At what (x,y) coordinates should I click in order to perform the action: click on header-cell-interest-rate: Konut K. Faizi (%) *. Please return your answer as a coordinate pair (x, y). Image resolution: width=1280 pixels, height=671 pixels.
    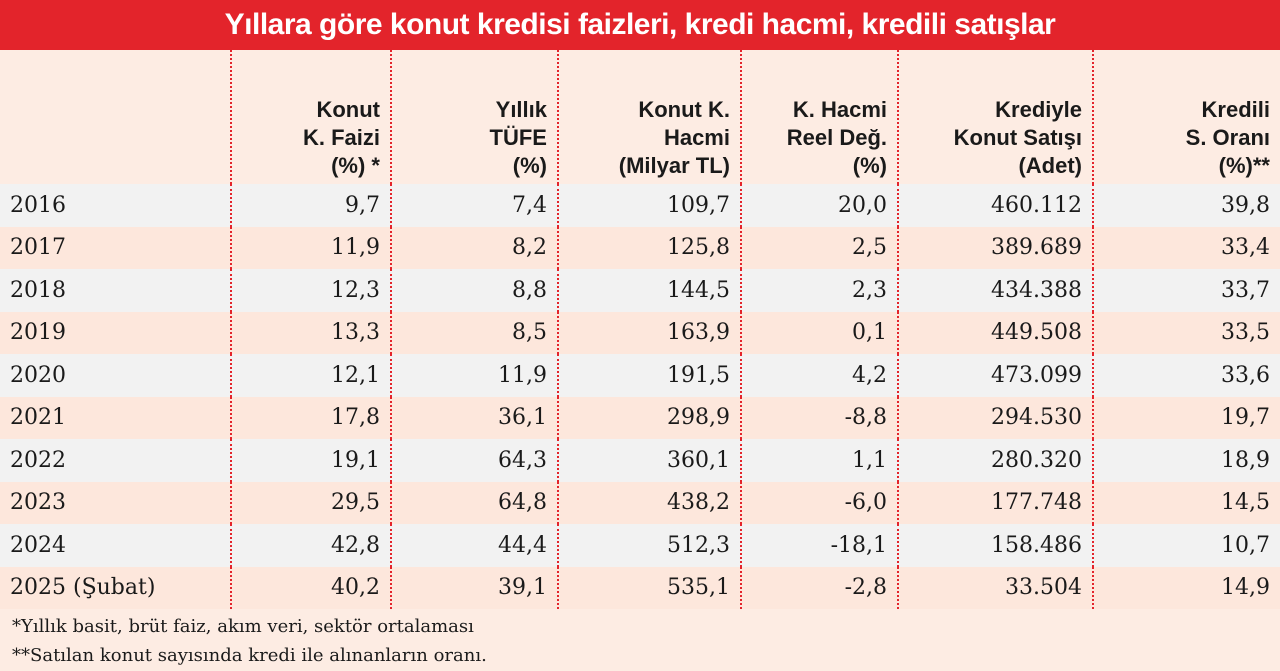
    Looking at the image, I should click on (310, 117).